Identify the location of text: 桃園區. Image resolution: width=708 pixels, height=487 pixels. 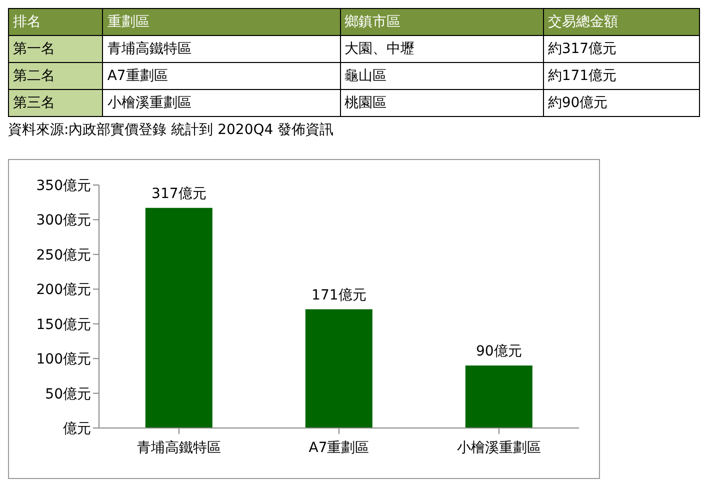
(442, 103).